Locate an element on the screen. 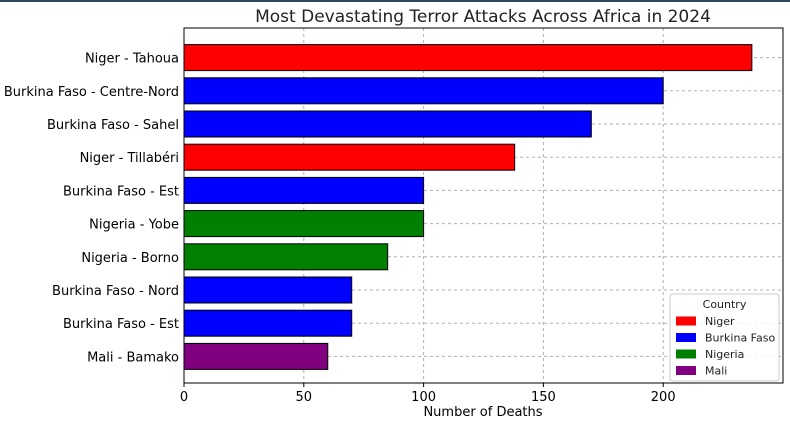 This screenshot has height=429, width=790. y-tick-label: Niger - Tillabéri is located at coordinates (129, 158).